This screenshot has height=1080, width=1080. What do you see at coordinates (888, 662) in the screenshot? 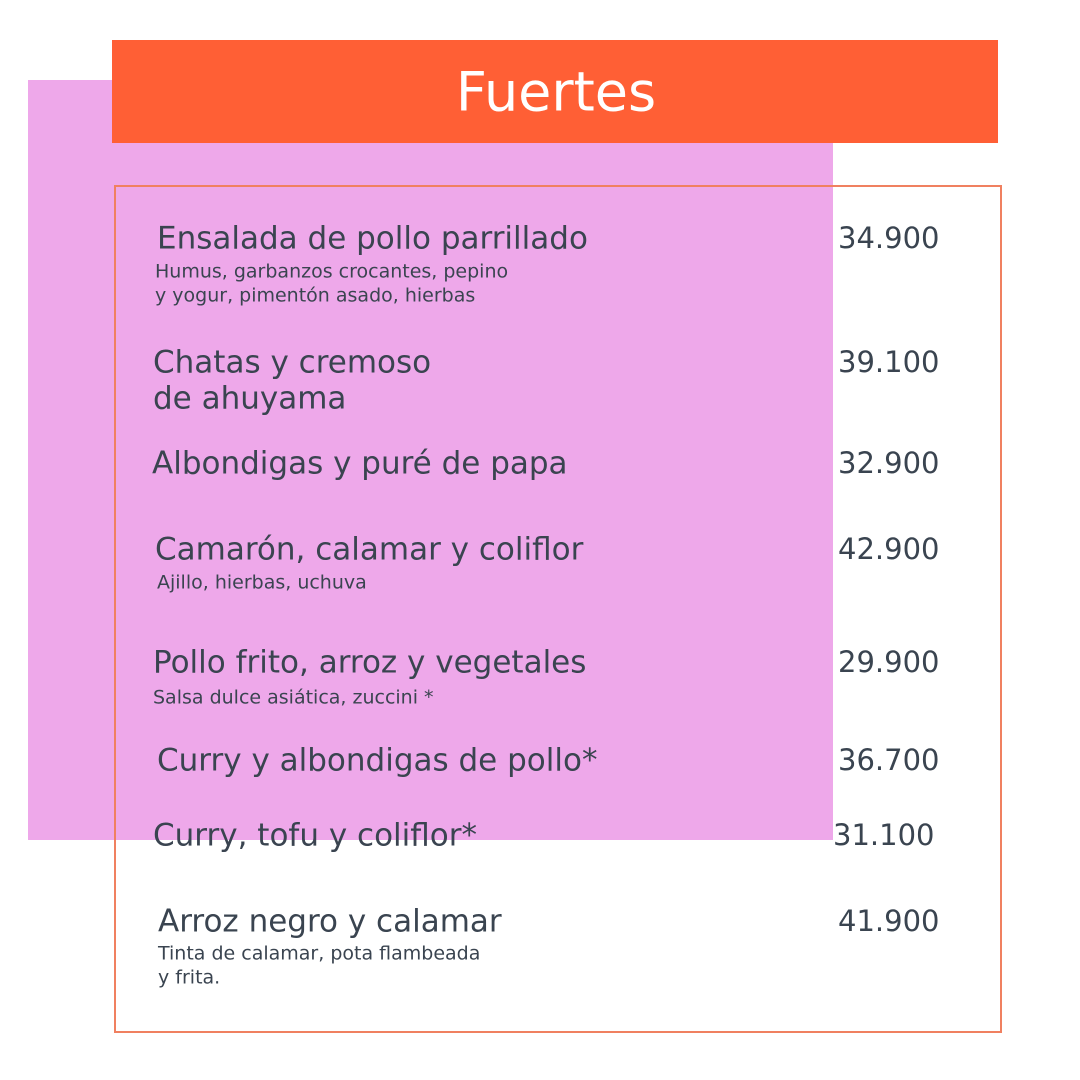
I see `dish-price: 29.900` at bounding box center [888, 662].